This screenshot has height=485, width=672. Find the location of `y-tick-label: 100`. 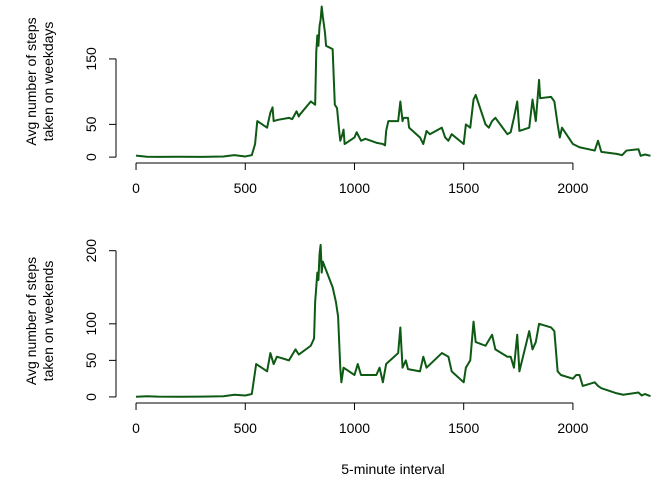

y-tick-label: 100 is located at coordinates (91, 324).